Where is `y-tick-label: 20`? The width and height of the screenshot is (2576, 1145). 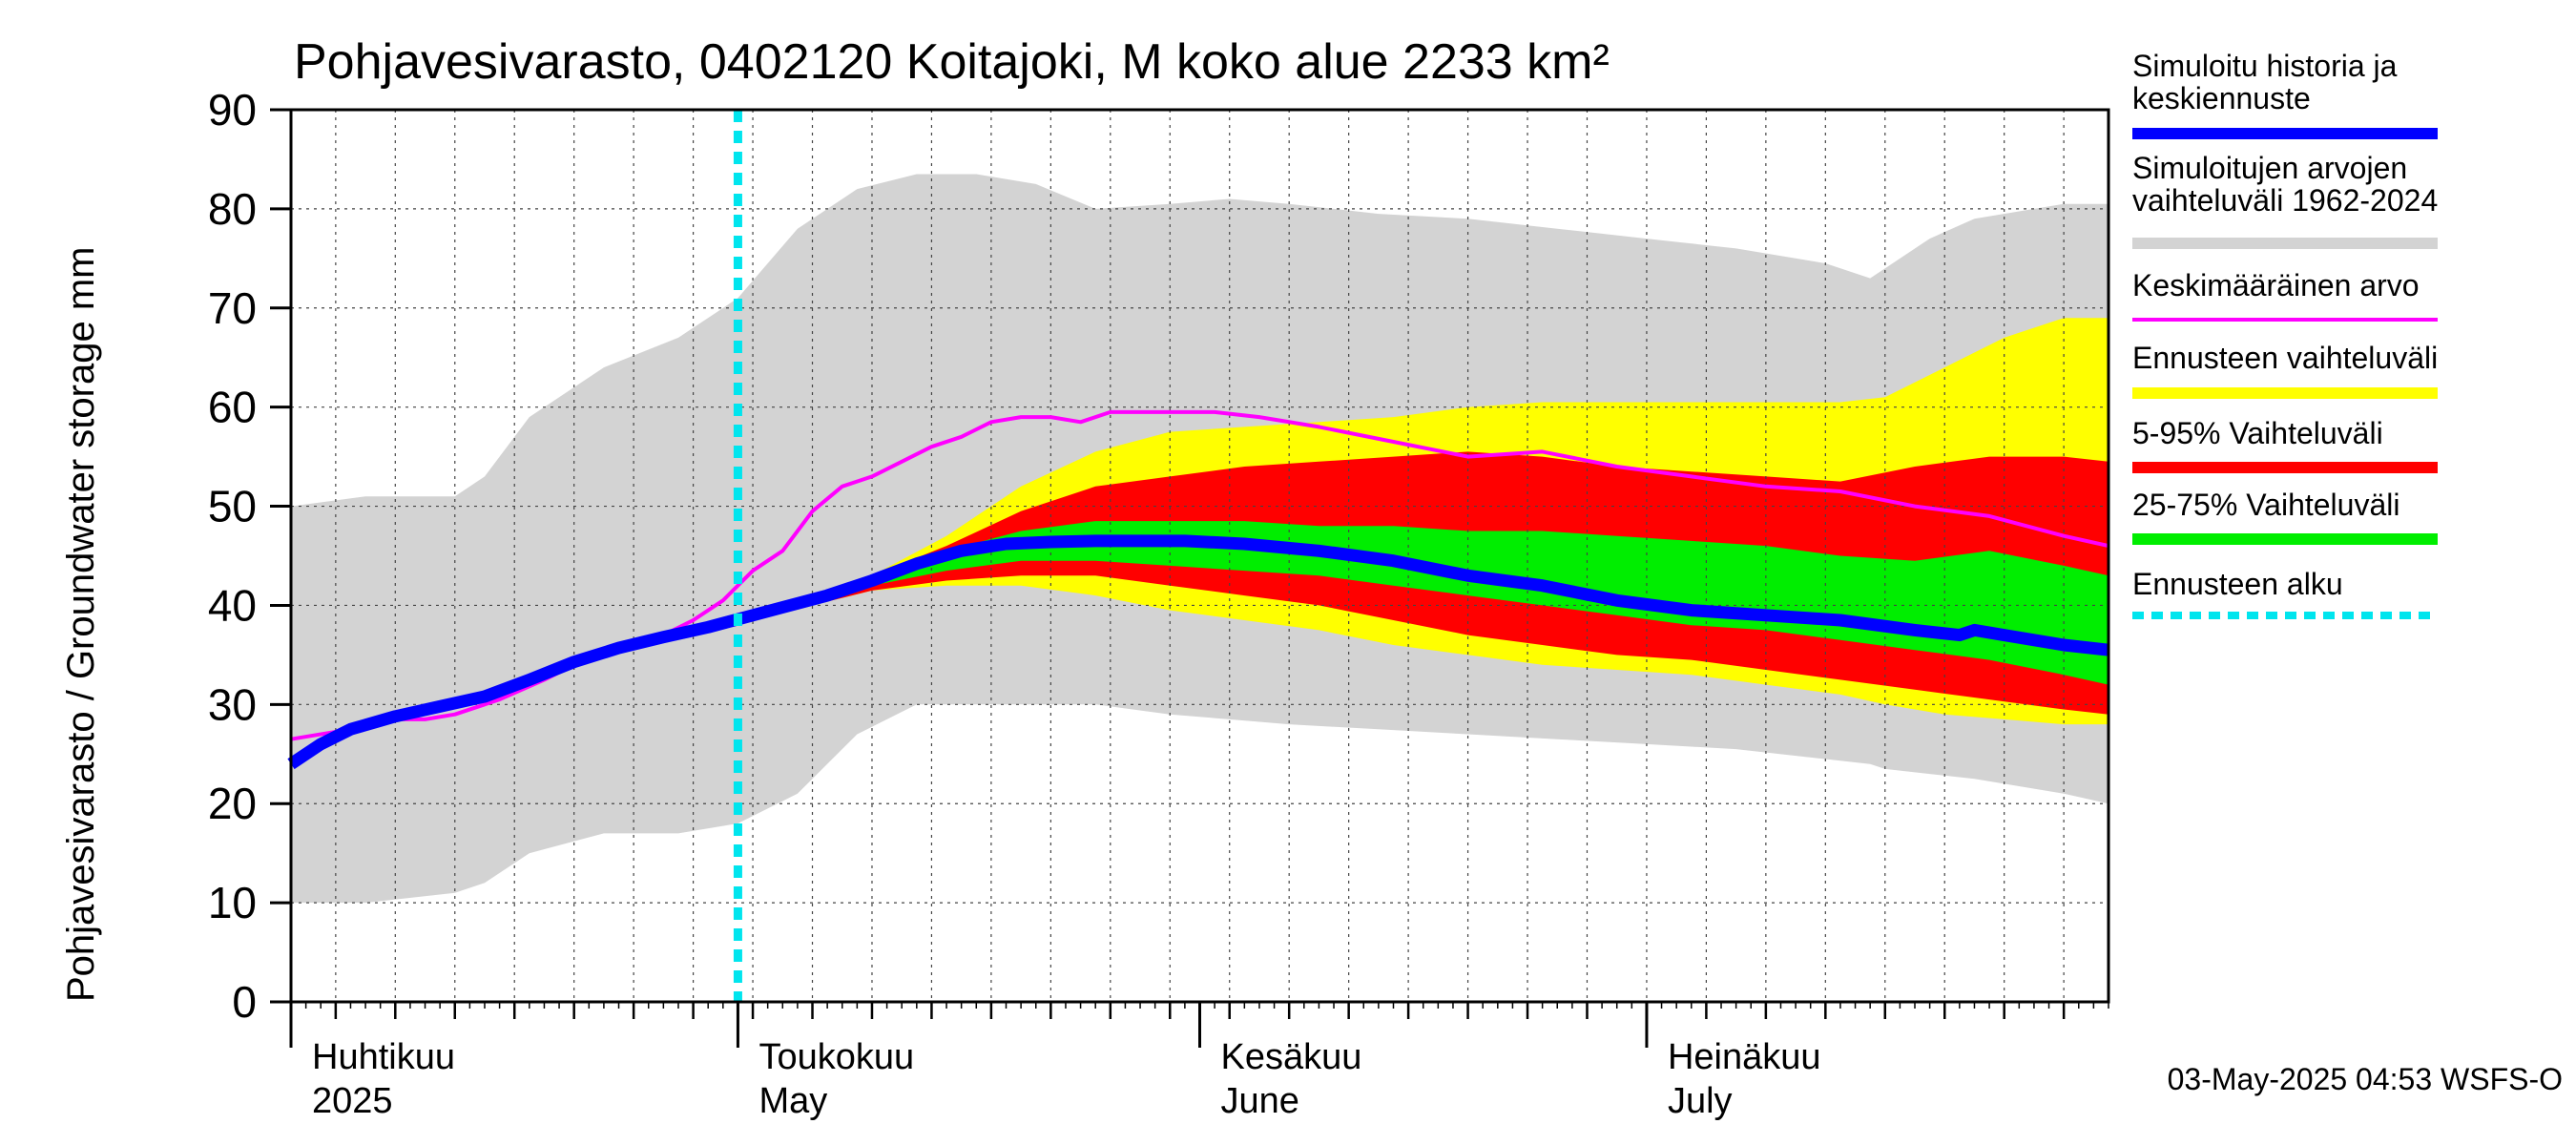 y-tick-label: 20 is located at coordinates (232, 803).